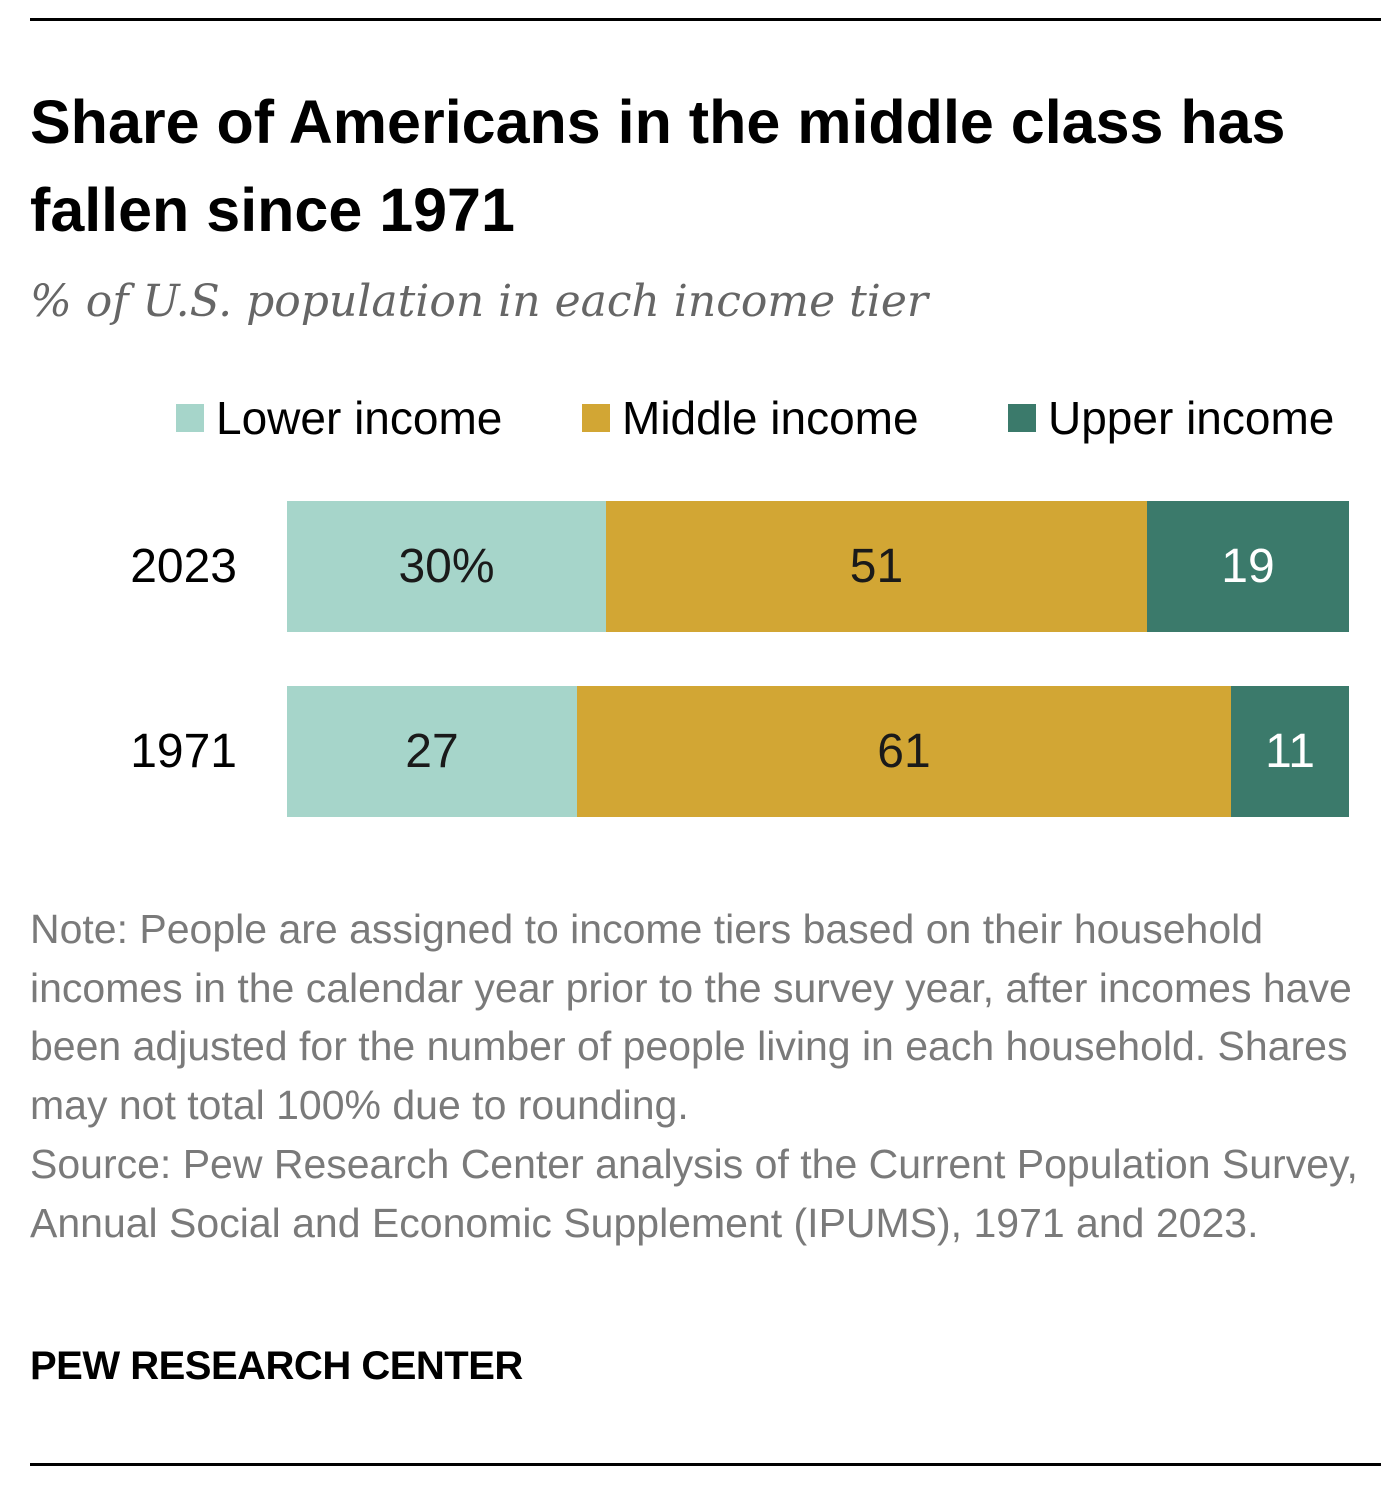 The image size is (1381, 1496). Describe the element at coordinates (705, 19) in the screenshot. I see `top-rule` at that location.